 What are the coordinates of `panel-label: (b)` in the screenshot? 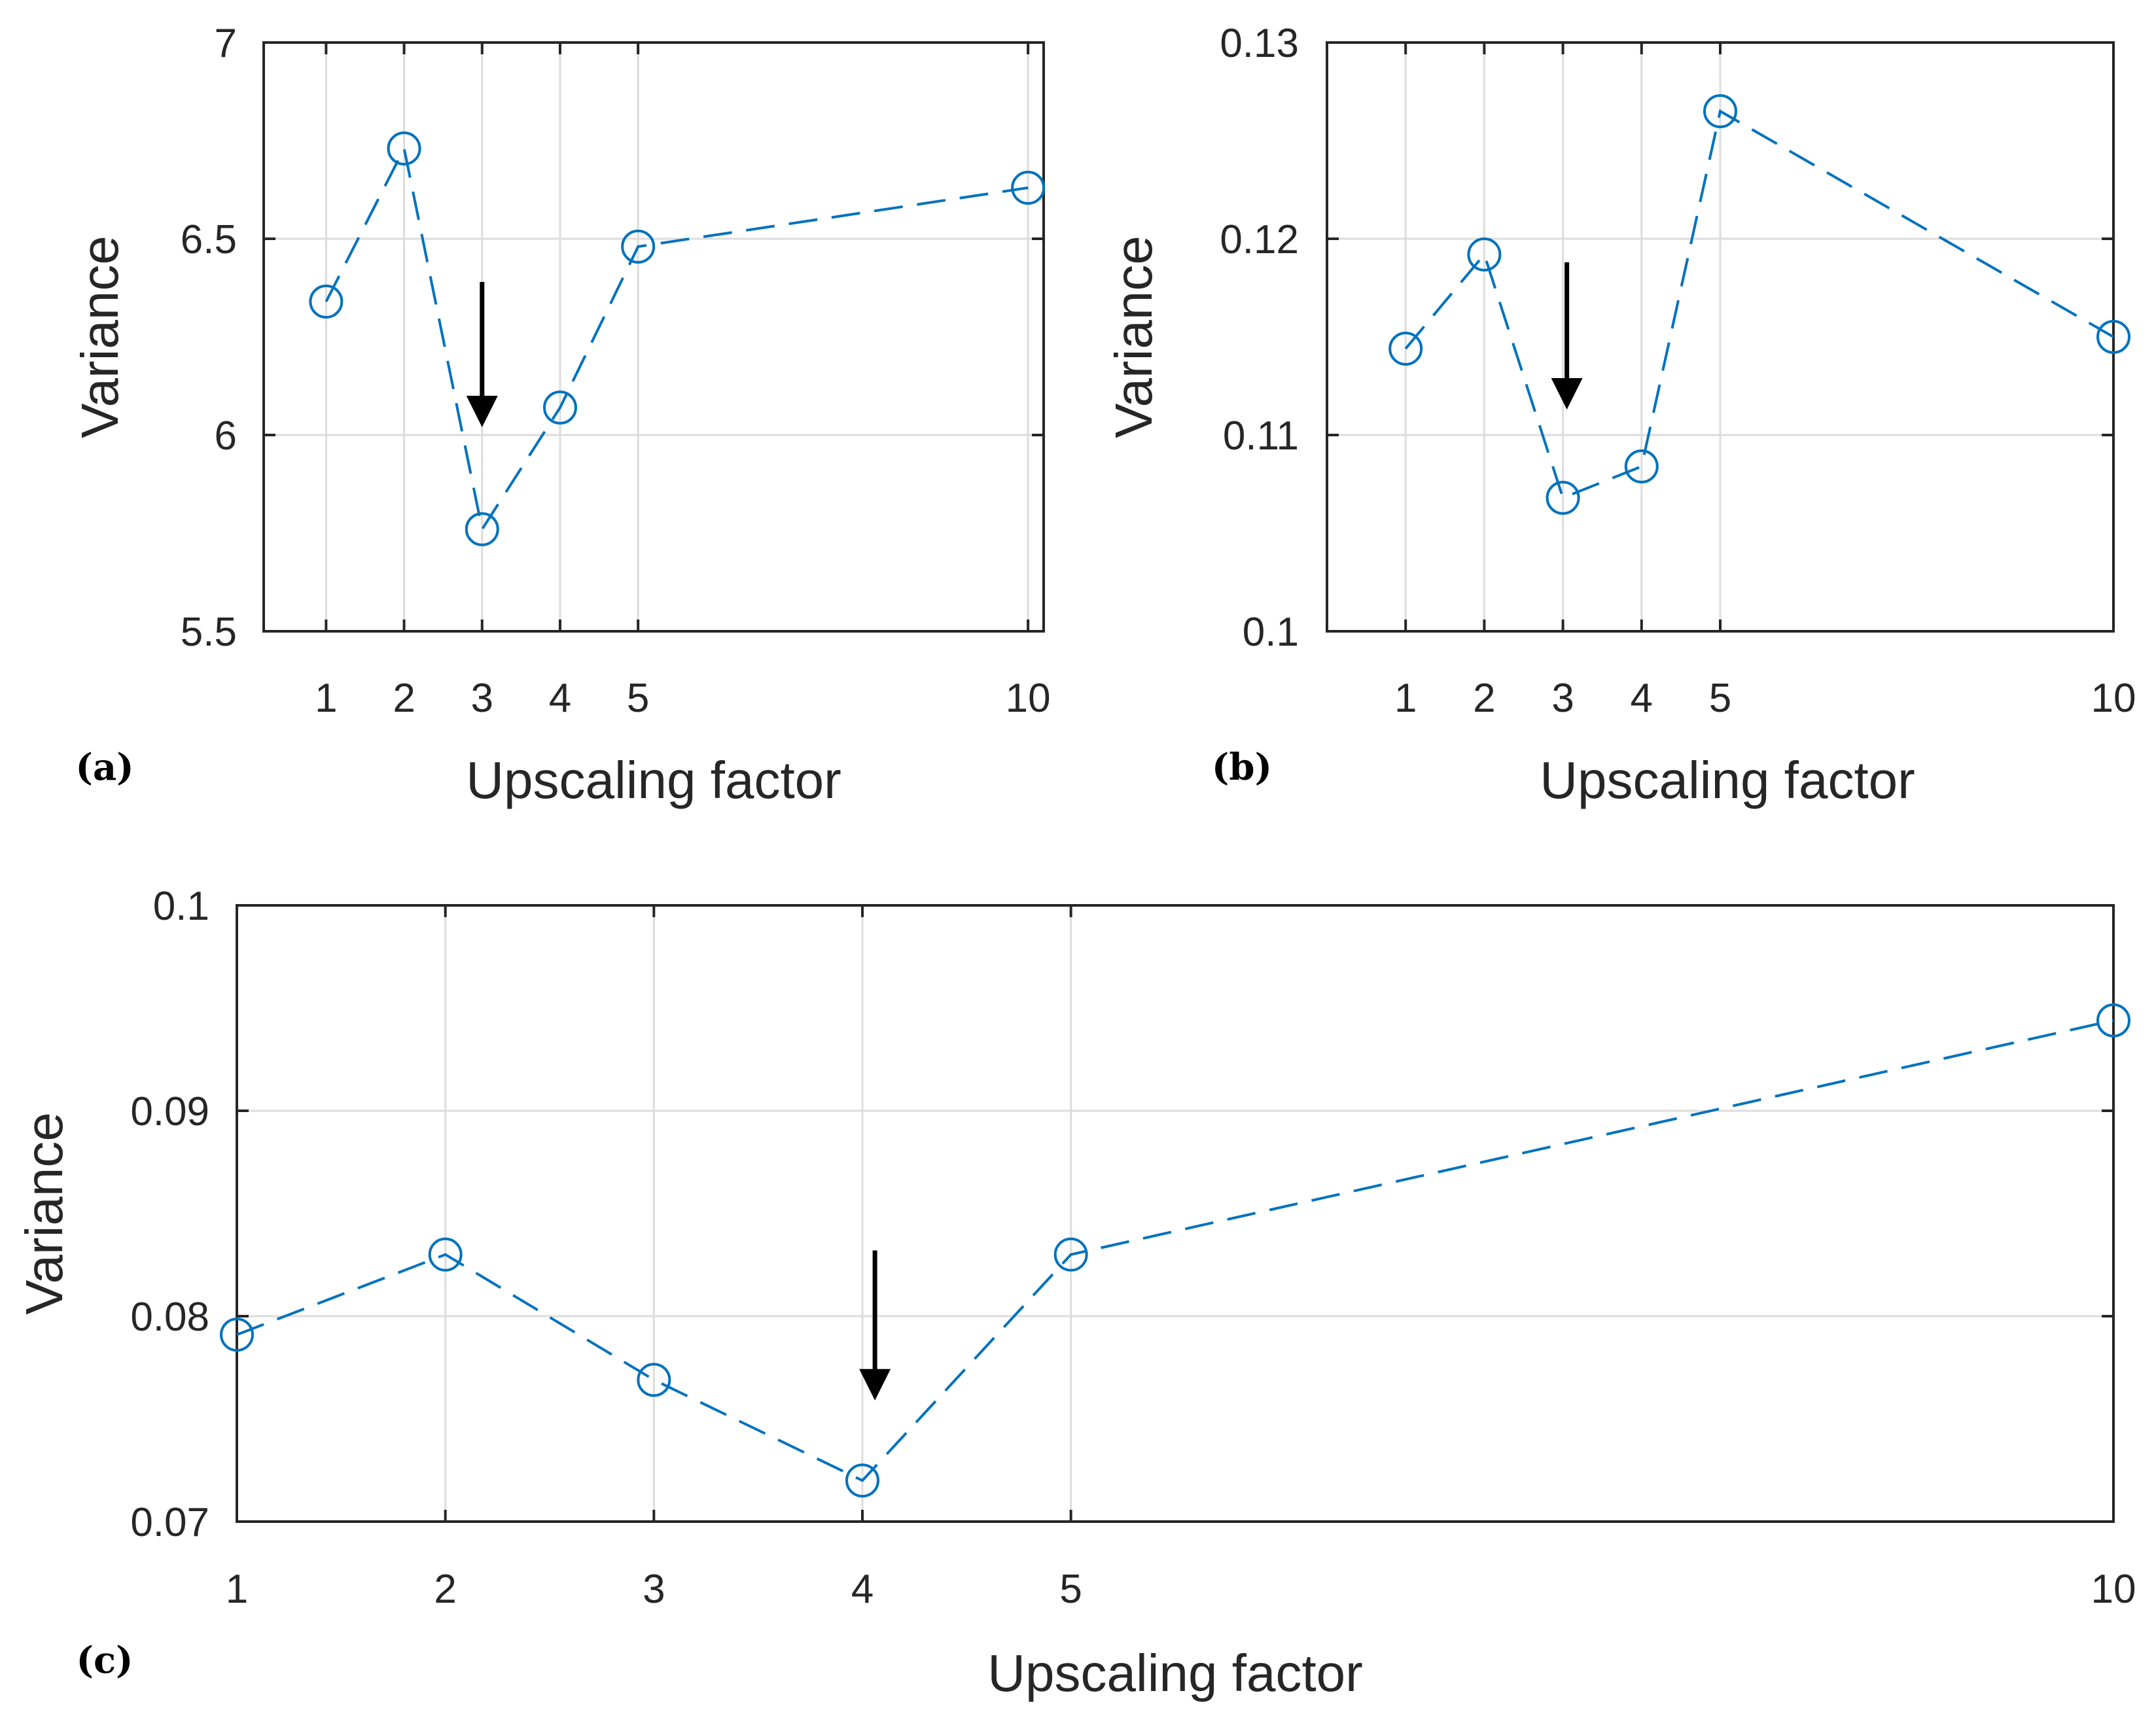 It's located at (1242, 768).